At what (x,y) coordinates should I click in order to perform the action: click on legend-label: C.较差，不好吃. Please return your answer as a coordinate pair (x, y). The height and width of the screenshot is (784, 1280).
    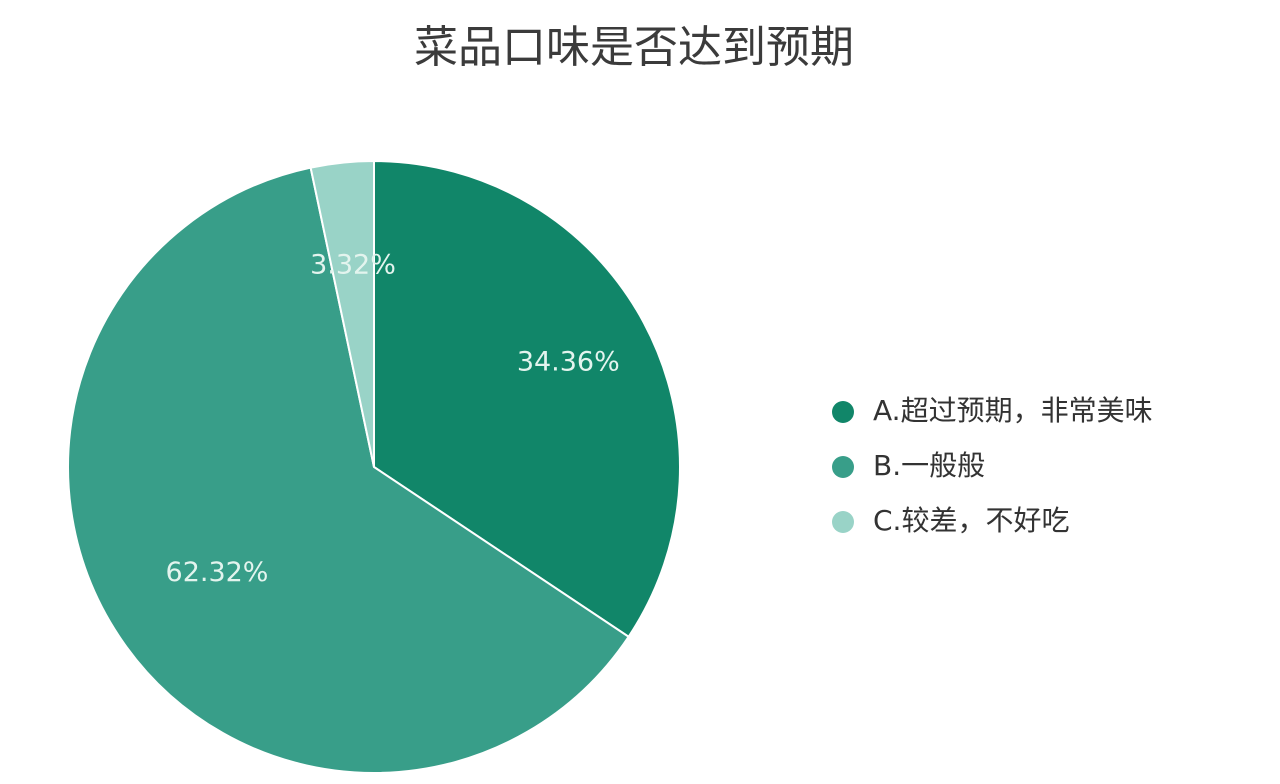
    Looking at the image, I should click on (971, 520).